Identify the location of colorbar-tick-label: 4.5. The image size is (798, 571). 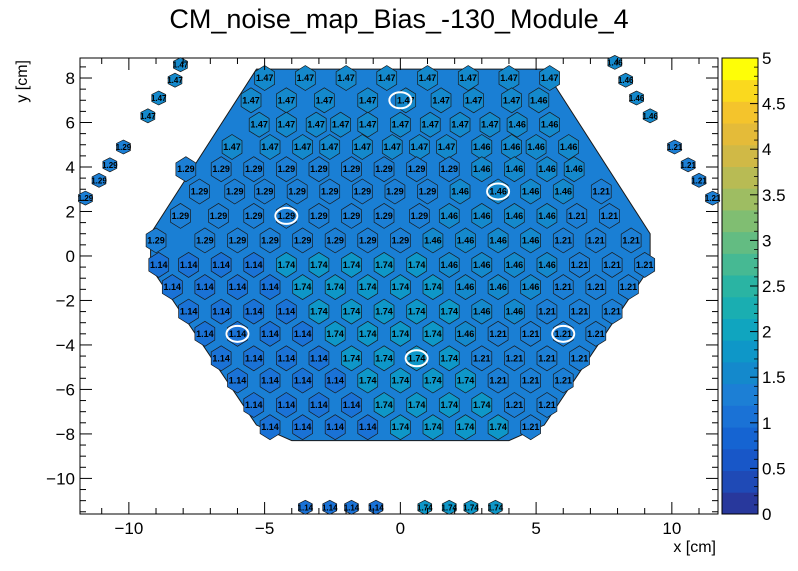
(774, 104).